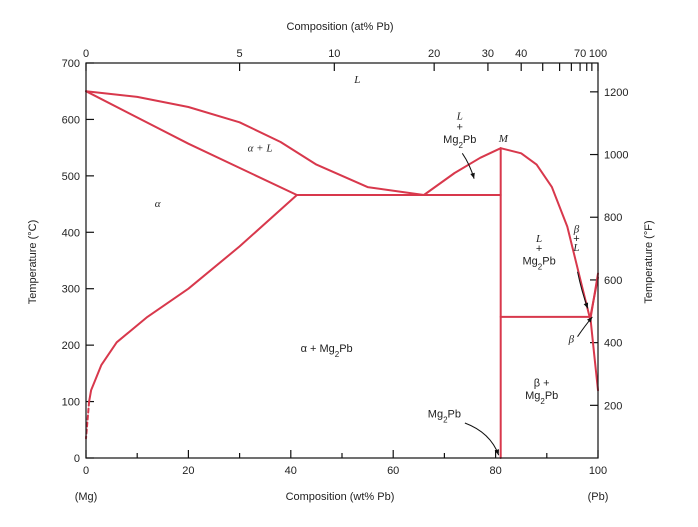 Image resolution: width=698 pixels, height=527 pixels. Describe the element at coordinates (71, 233) in the screenshot. I see `y-tick-label: 400` at that location.